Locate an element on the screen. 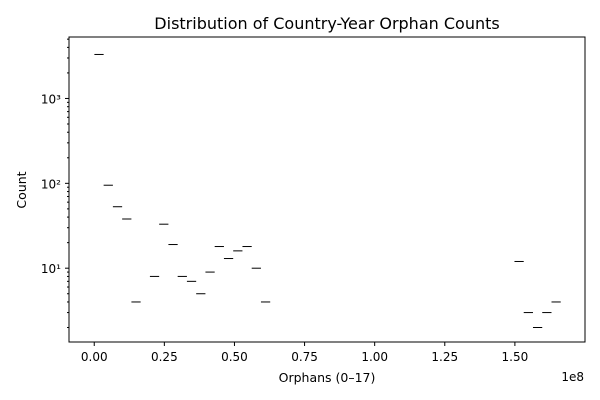  x-tick-label: 0.50 is located at coordinates (234, 357).